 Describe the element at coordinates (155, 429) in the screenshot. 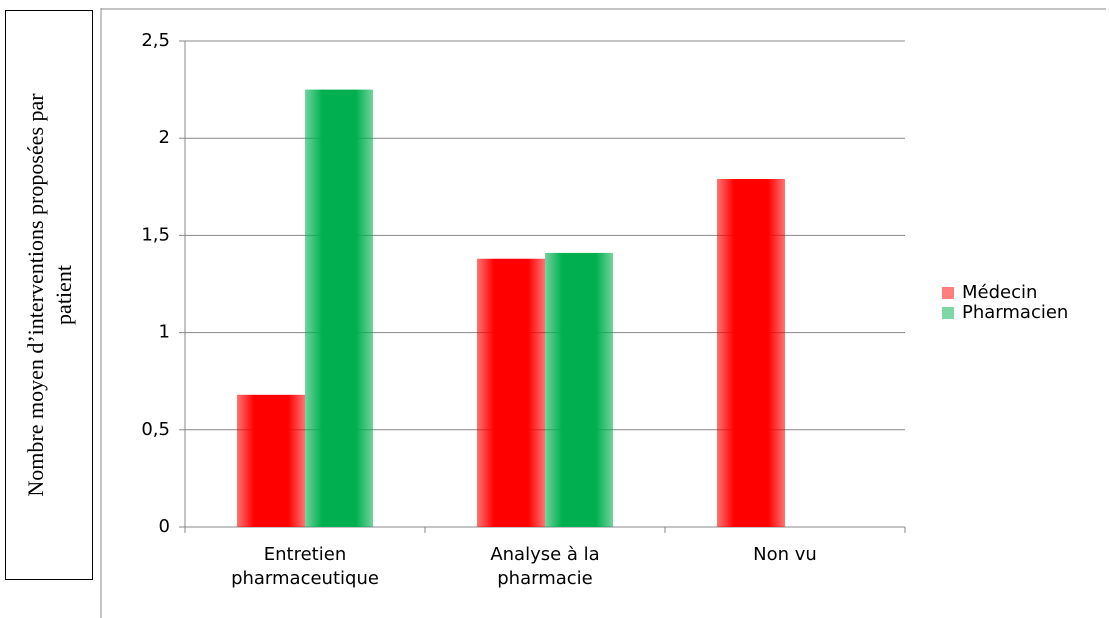

I see `y-tick-label: 0,5` at that location.